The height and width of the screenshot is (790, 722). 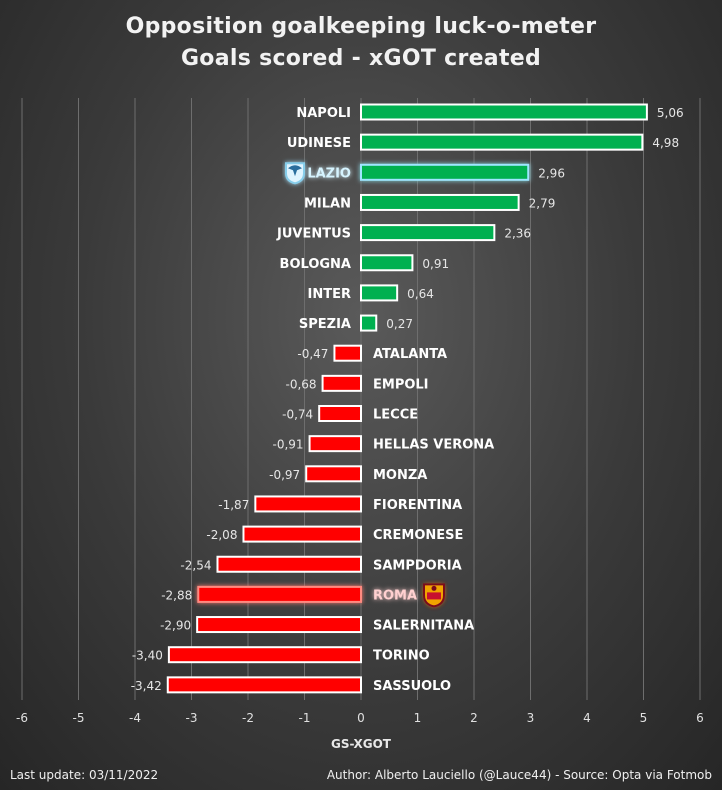 What do you see at coordinates (284, 475) in the screenshot?
I see `value-label: -0,97` at bounding box center [284, 475].